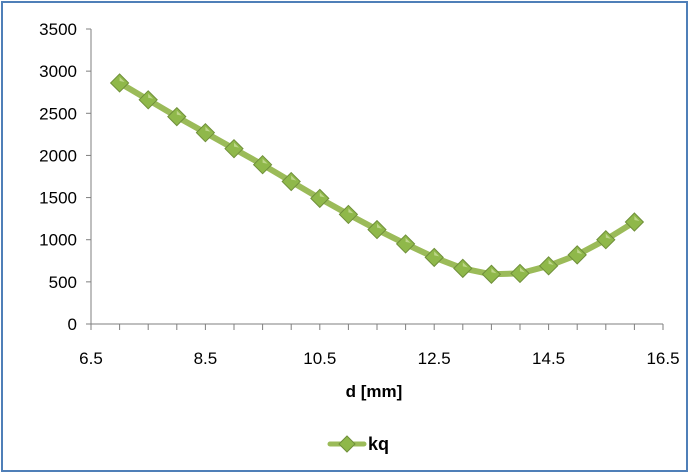 The height and width of the screenshot is (475, 691). I want to click on x-tick-label: 14.5, so click(548, 358).